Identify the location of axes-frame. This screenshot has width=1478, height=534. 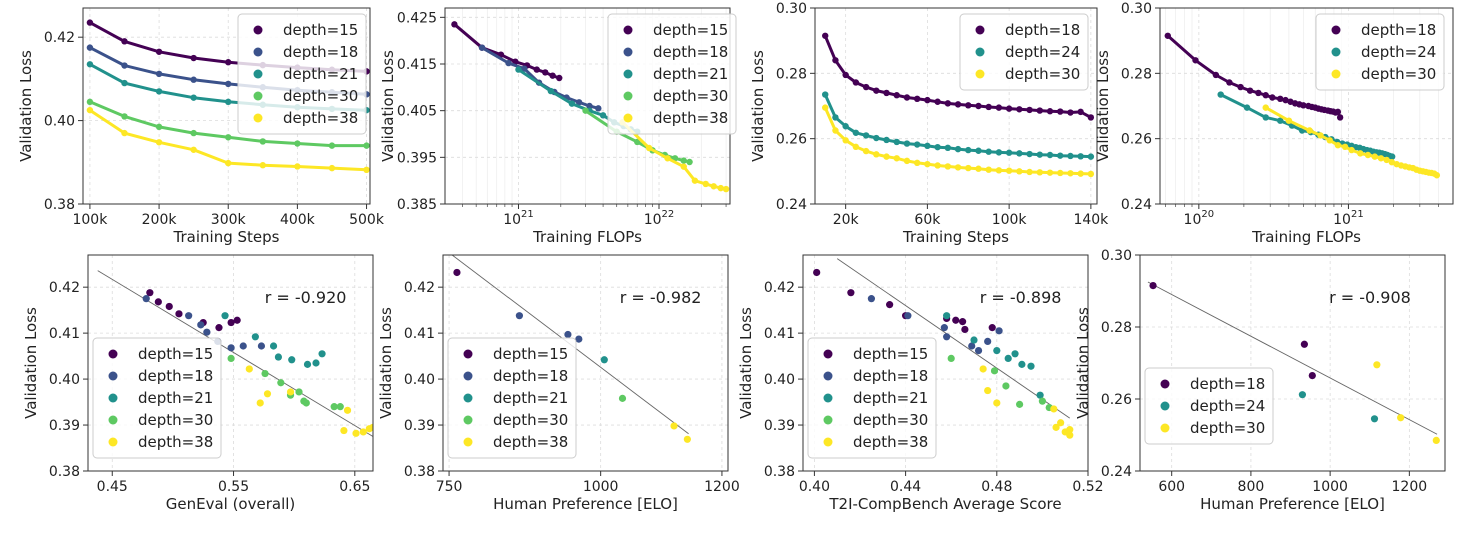
(226, 106).